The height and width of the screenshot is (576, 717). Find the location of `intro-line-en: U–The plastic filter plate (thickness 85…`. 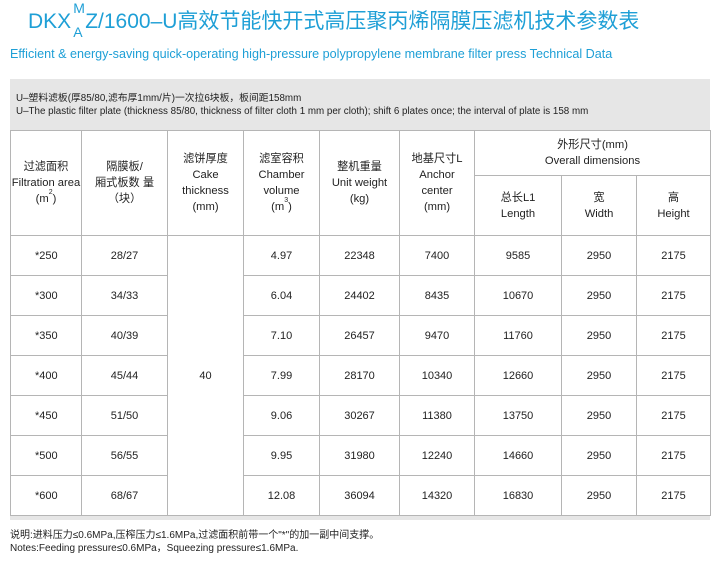

intro-line-en: U–The plastic filter plate (thickness 85… is located at coordinates (302, 111).